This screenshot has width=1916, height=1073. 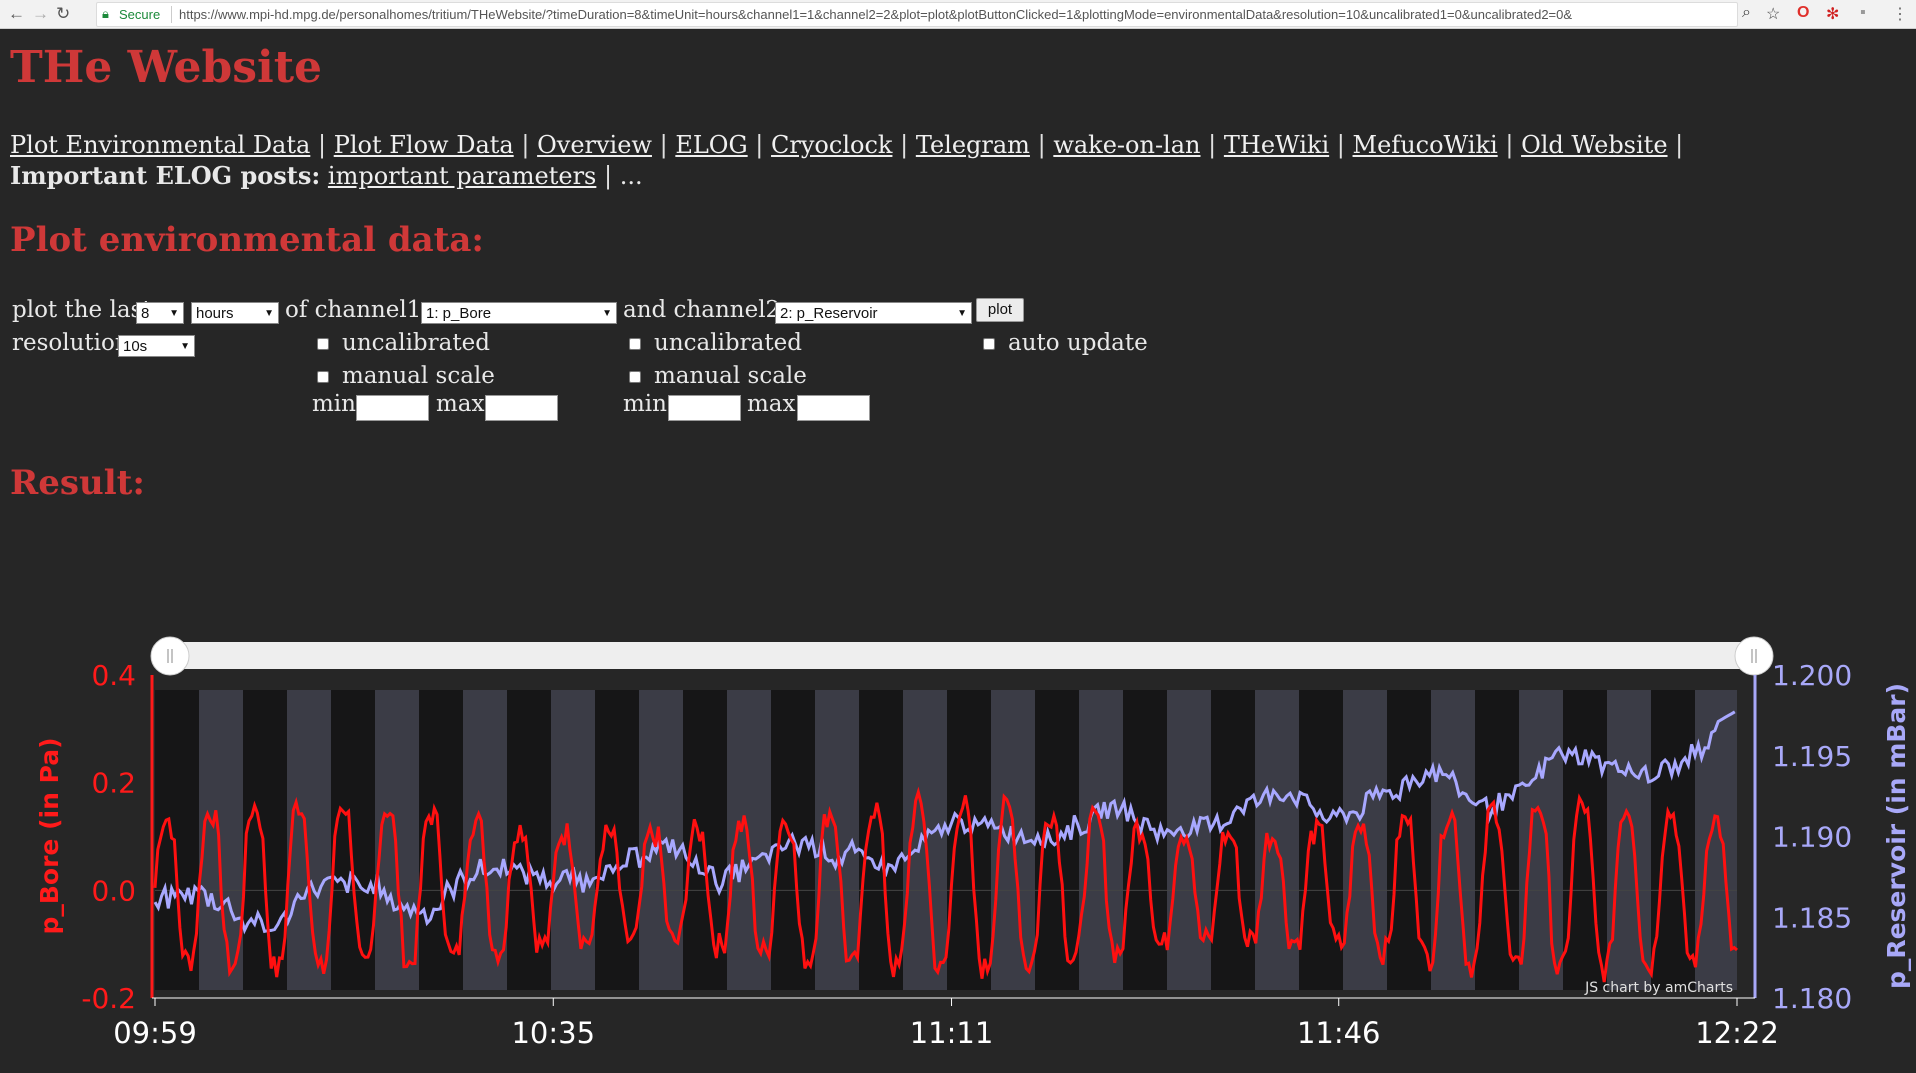 What do you see at coordinates (108, 837) in the screenshot?
I see `left-axis-ticks: -0.2 0.0 0.2 0.4` at bounding box center [108, 837].